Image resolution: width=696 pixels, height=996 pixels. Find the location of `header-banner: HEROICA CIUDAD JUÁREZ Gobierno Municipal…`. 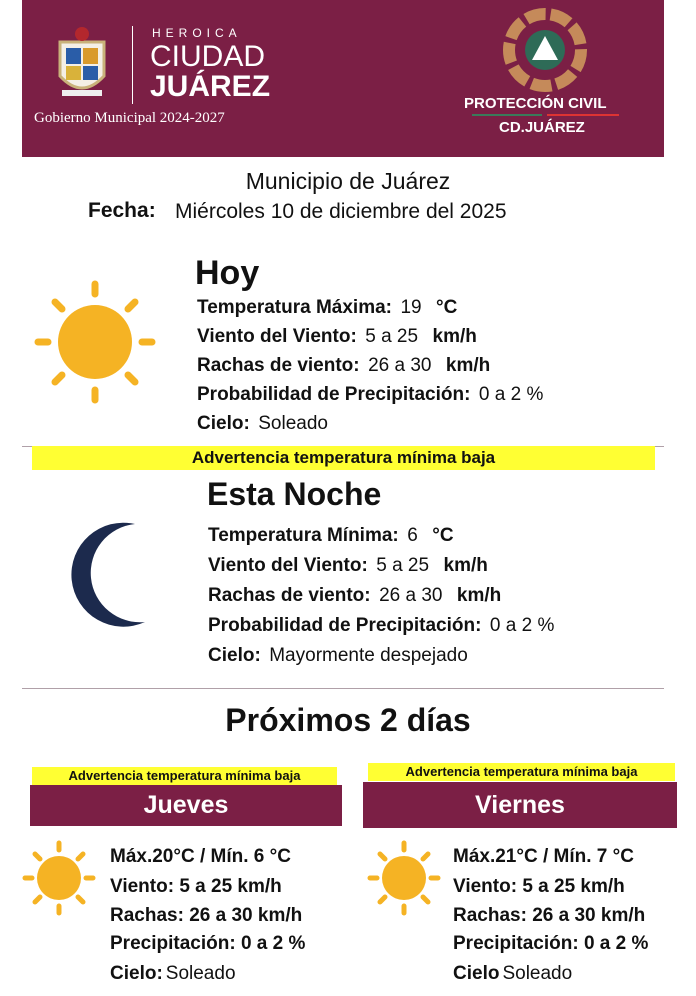

header-banner: HEROICA CIUDAD JUÁREZ Gobierno Municipal… is located at coordinates (343, 78).